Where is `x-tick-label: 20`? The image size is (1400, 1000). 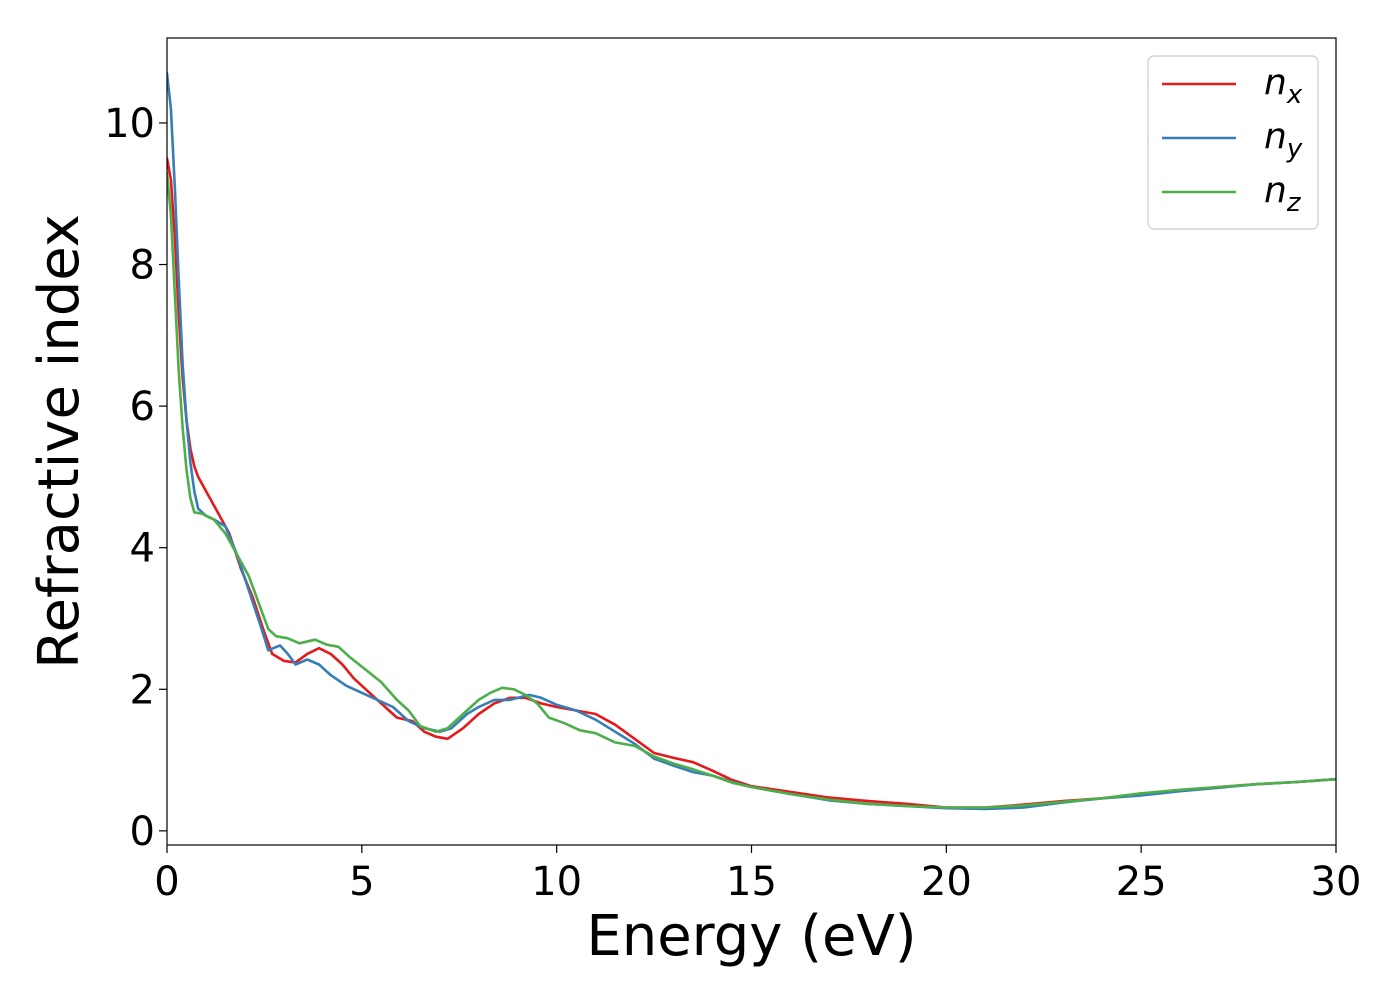 x-tick-label: 20 is located at coordinates (946, 882).